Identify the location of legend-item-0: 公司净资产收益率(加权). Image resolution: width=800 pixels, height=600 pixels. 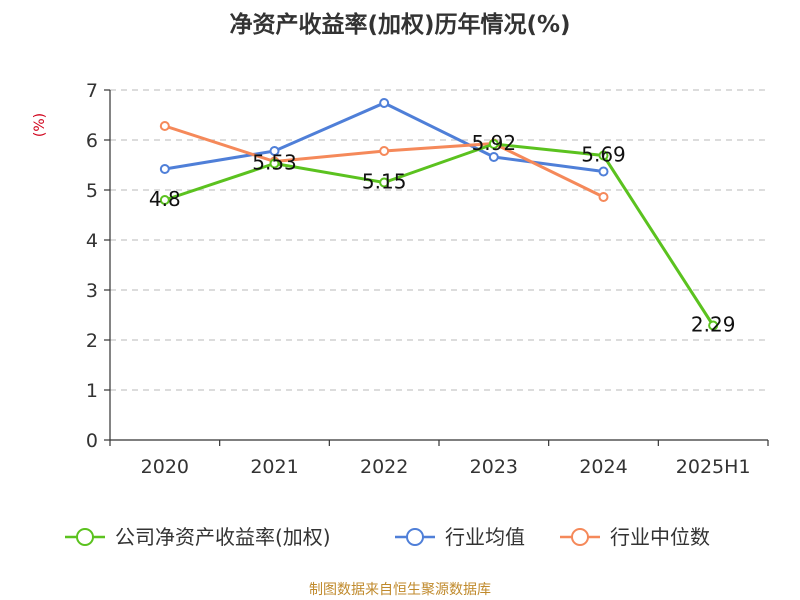
(198, 537).